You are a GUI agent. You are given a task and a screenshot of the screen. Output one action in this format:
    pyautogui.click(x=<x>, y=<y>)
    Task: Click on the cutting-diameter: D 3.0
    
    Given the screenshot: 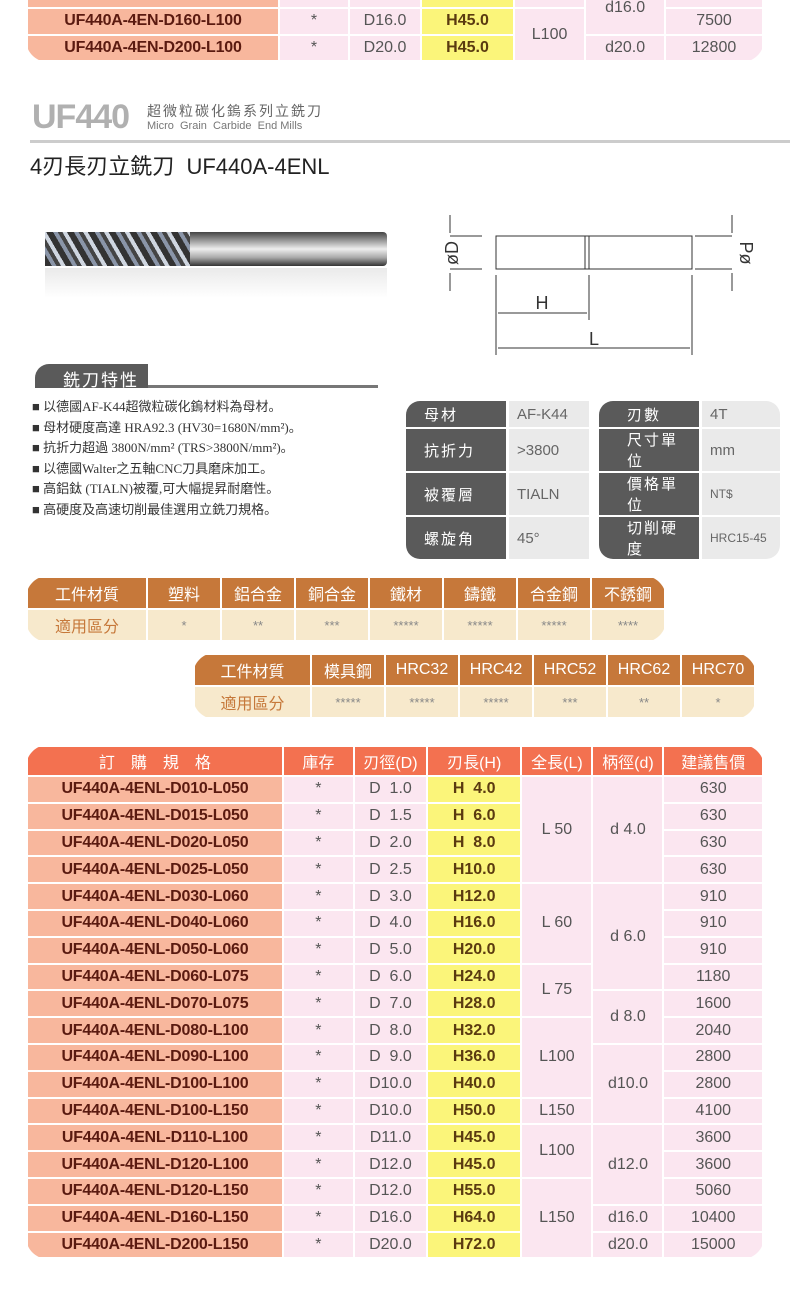 What is the action you would take?
    pyautogui.click(x=390, y=896)
    